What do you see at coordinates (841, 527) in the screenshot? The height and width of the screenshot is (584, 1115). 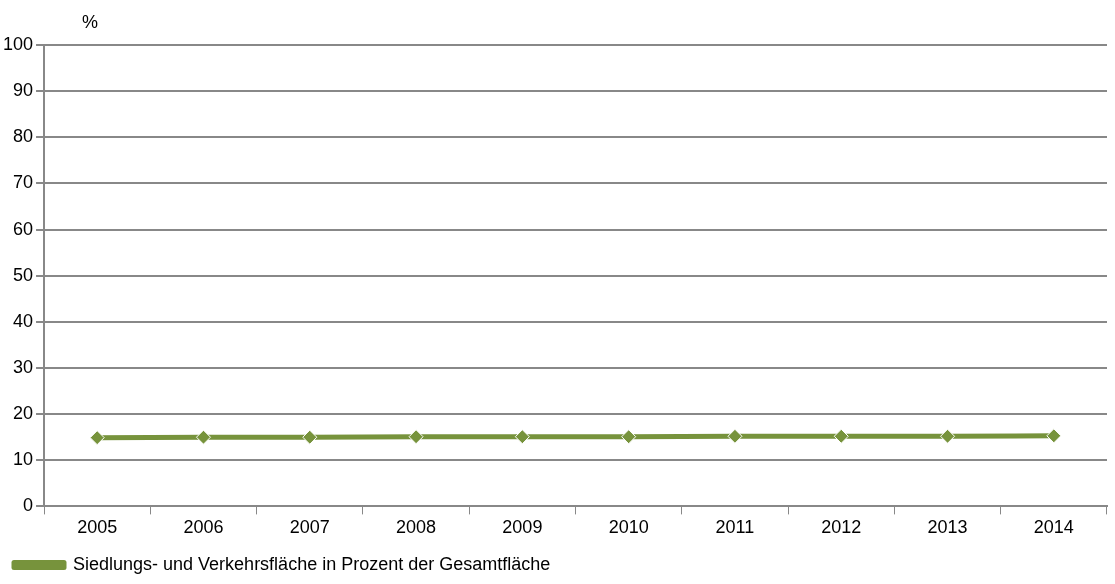 I see `x-tick-label: 2012` at bounding box center [841, 527].